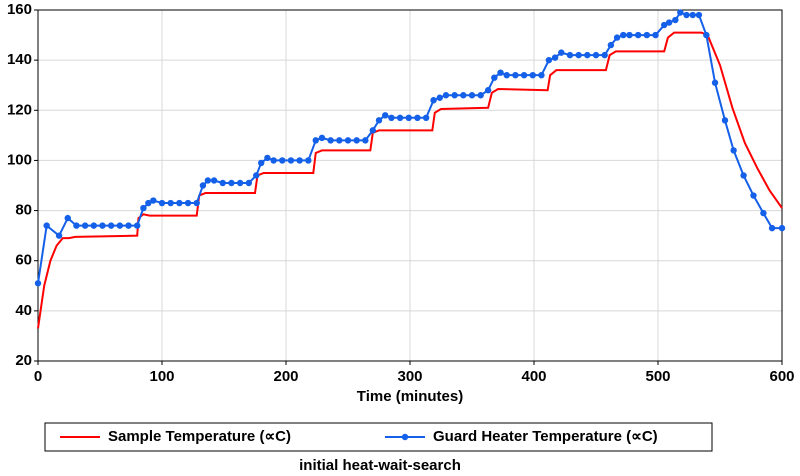 The width and height of the screenshot is (800, 476). What do you see at coordinates (378, 437) in the screenshot?
I see `legend-box` at bounding box center [378, 437].